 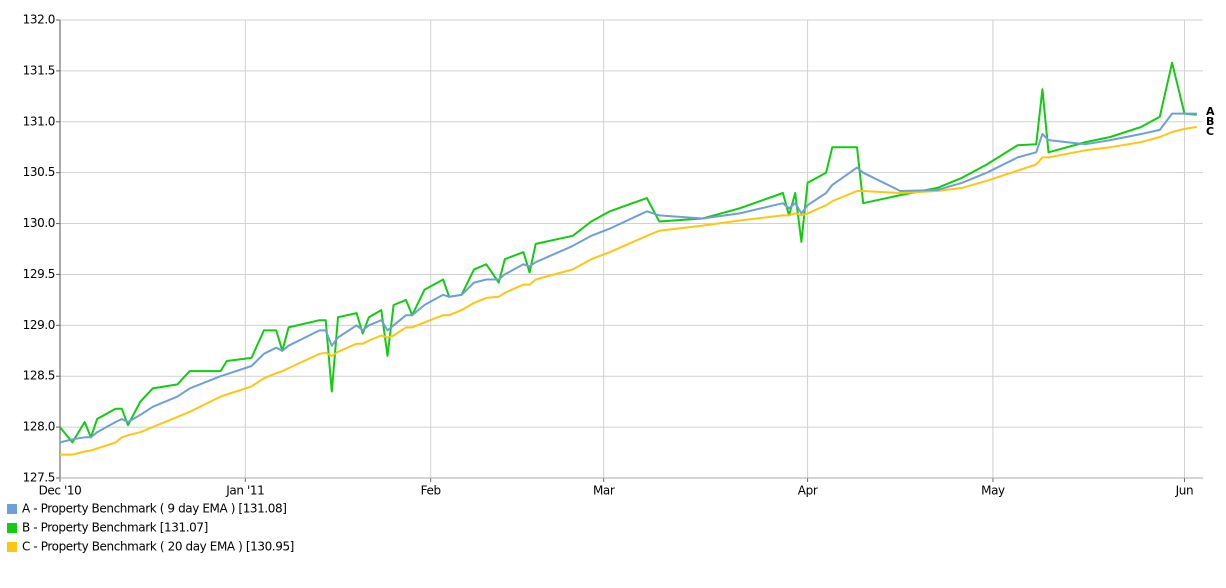 I want to click on x-tick-label: Dec '10, so click(x=60, y=491).